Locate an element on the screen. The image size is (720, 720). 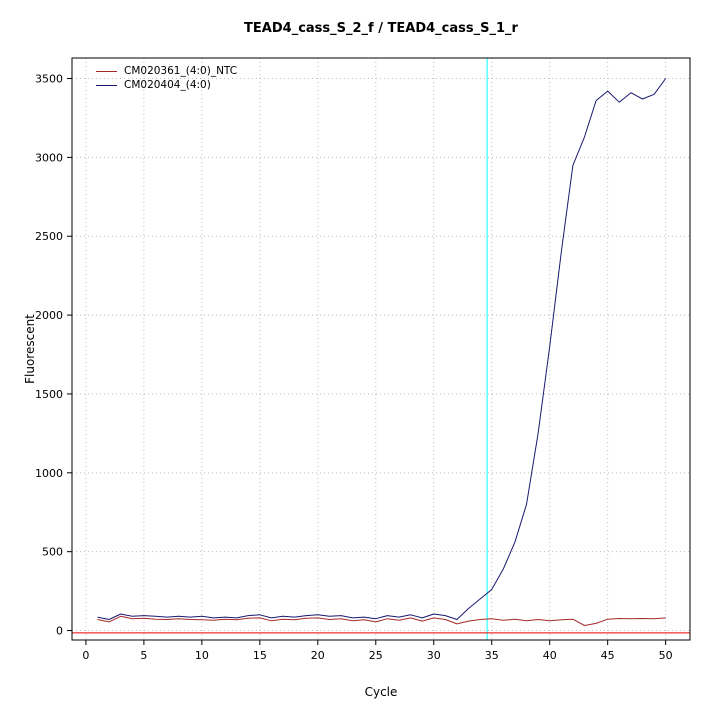
svg-text: 20 is located at coordinates (318, 655).